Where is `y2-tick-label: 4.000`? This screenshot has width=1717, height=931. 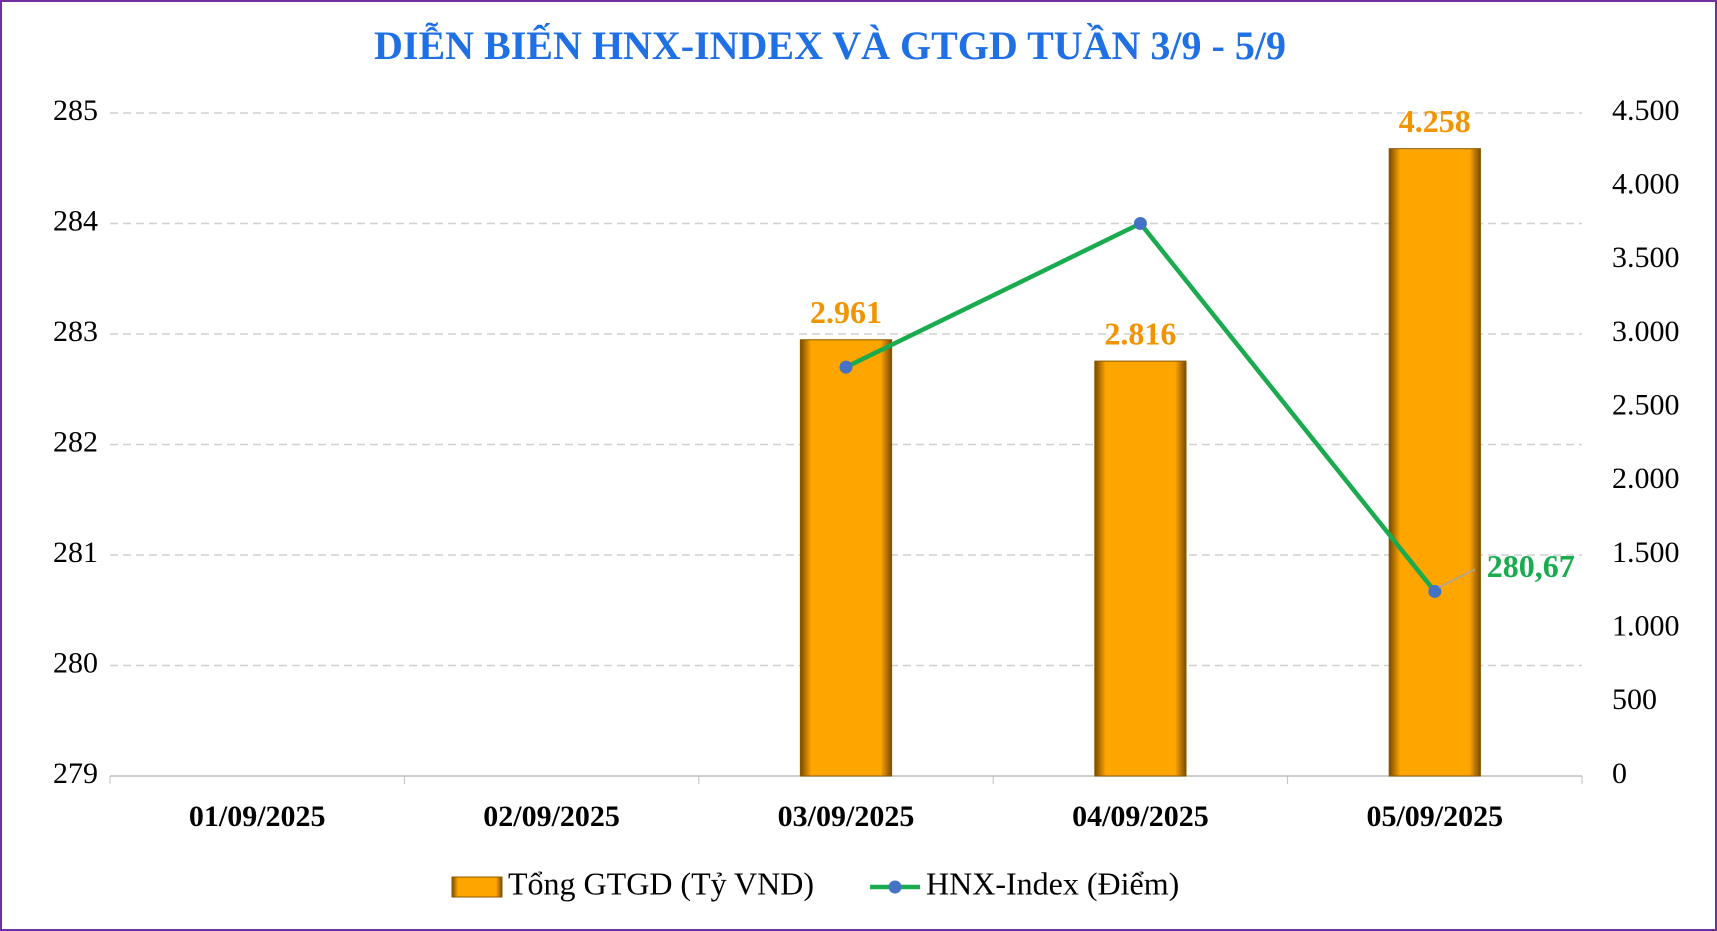 y2-tick-label: 4.000 is located at coordinates (1646, 184).